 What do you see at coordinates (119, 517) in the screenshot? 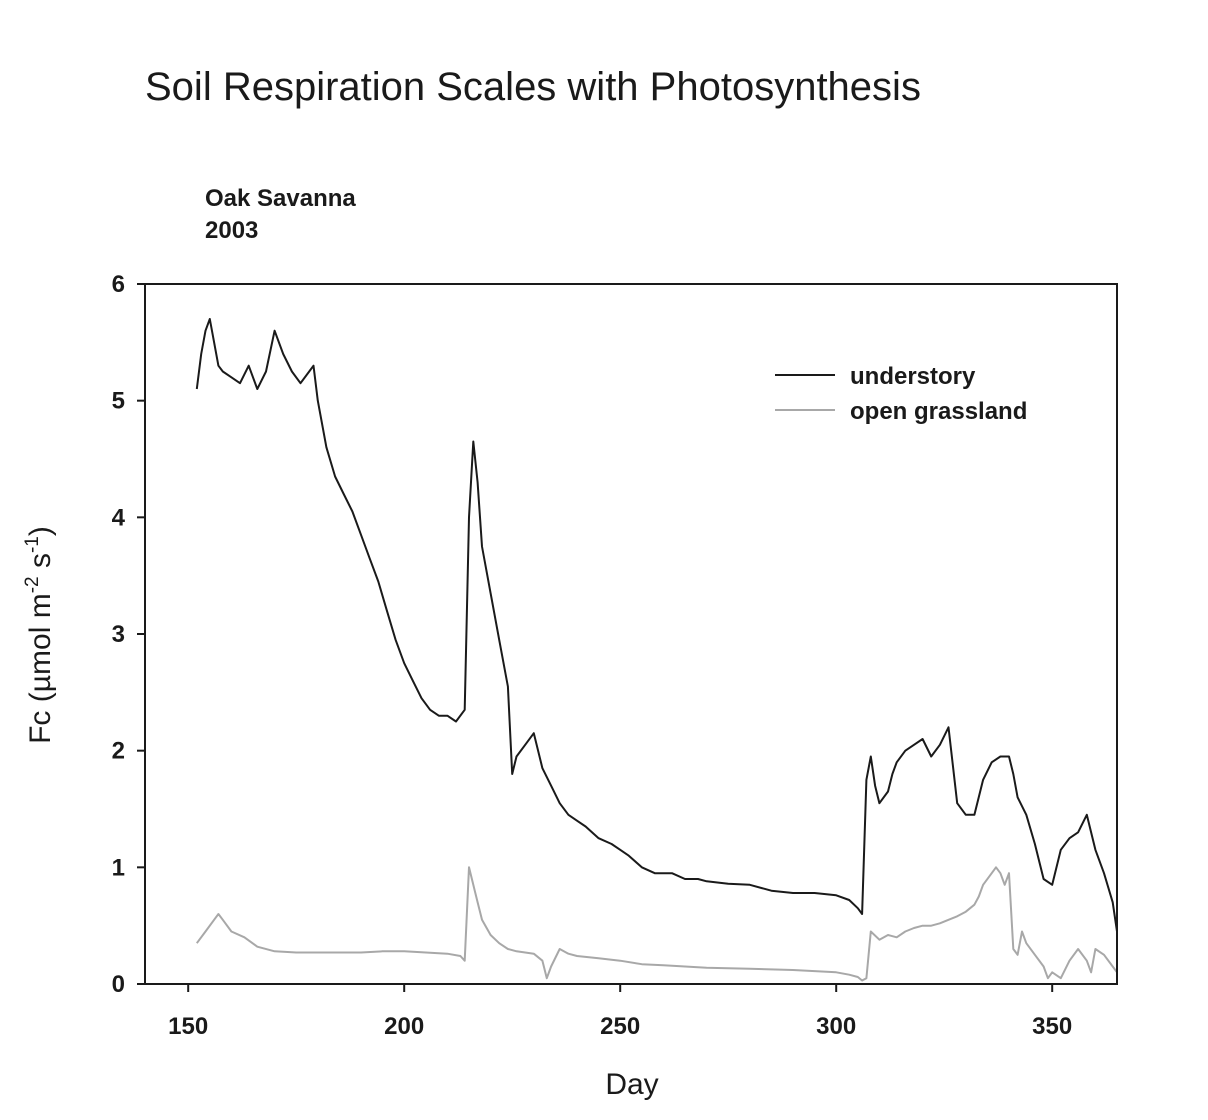
I see `y-tick-label: 4` at bounding box center [119, 517].